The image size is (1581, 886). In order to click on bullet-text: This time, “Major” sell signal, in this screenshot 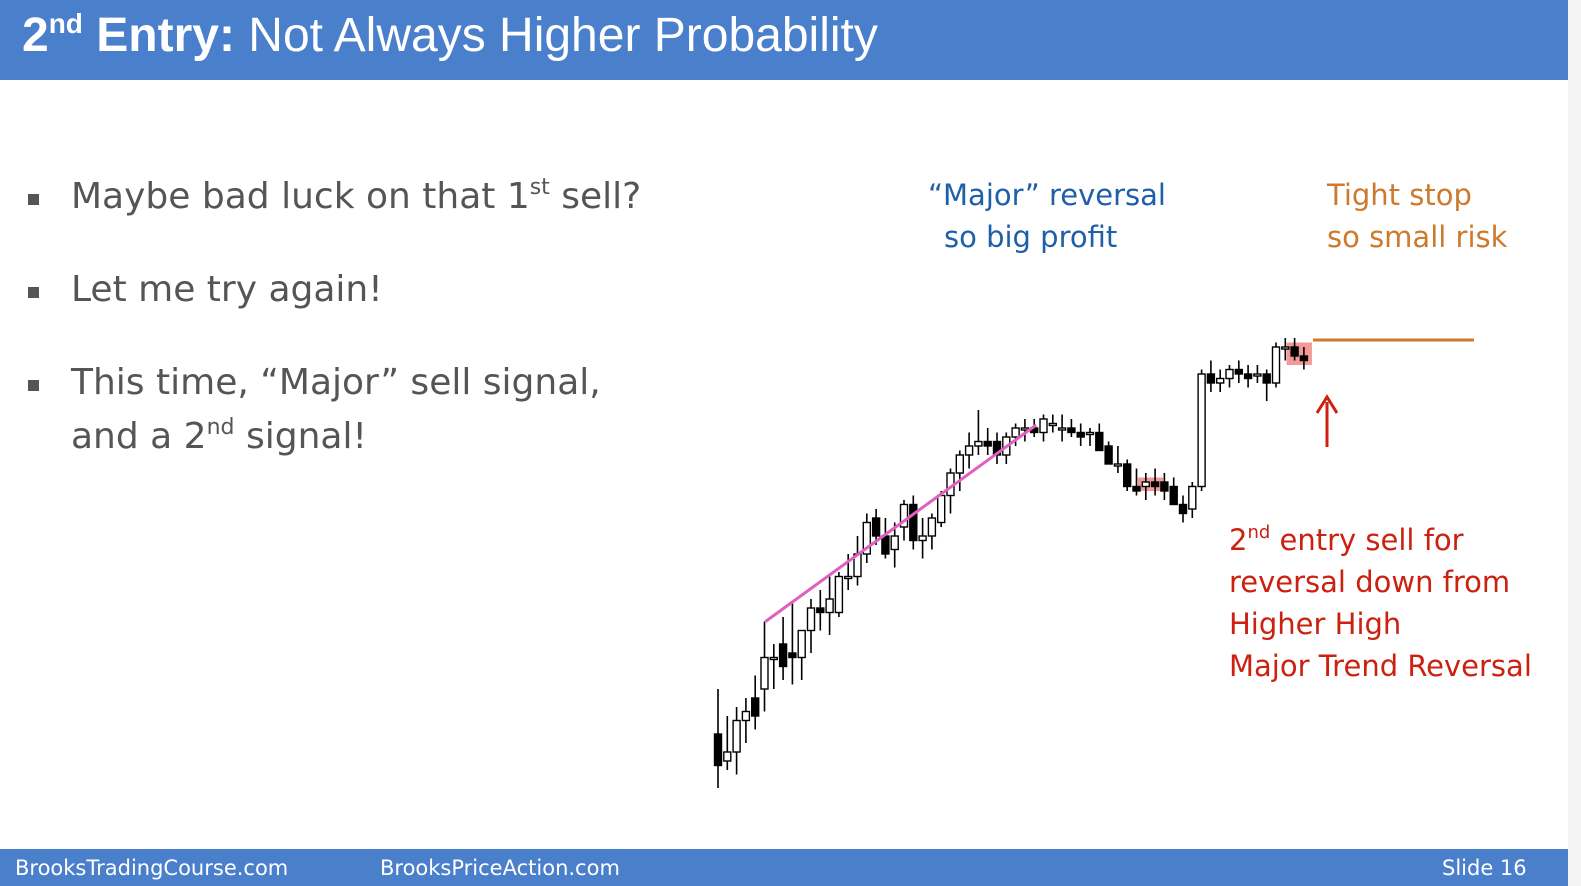, I will do `click(336, 382)`.